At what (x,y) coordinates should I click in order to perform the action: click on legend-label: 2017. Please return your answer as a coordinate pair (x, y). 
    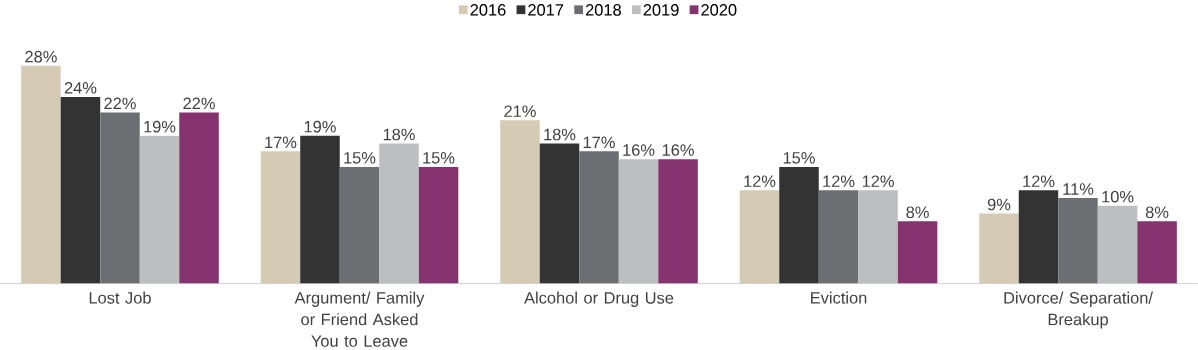
    Looking at the image, I should click on (546, 9).